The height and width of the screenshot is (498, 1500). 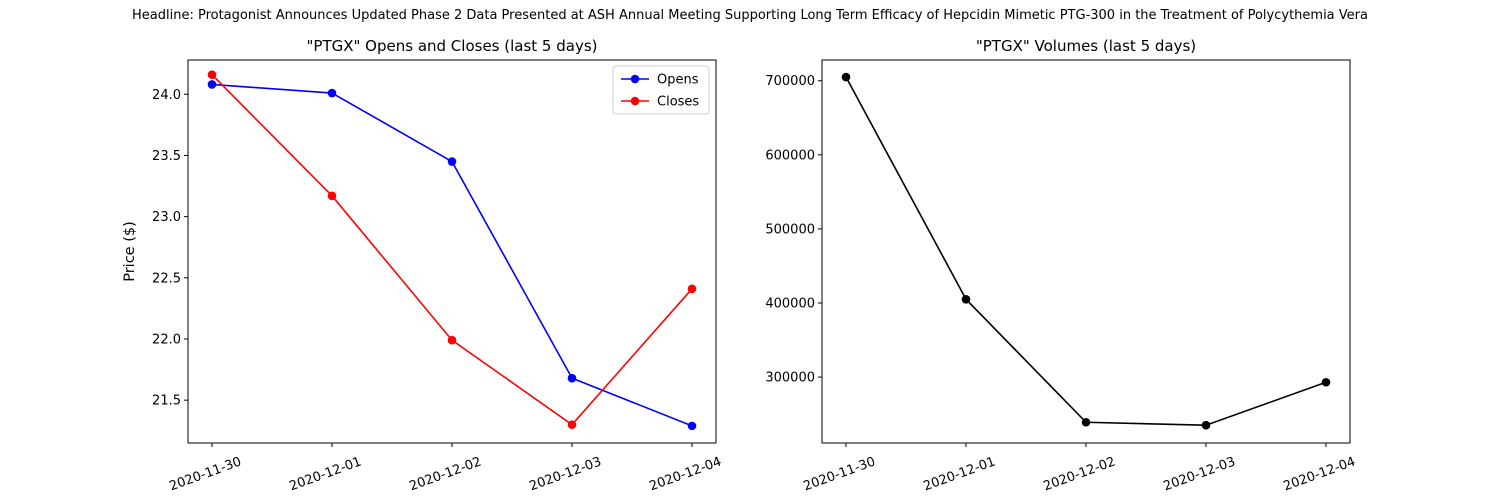 I want to click on y-tick-label: 700000, so click(x=790, y=81).